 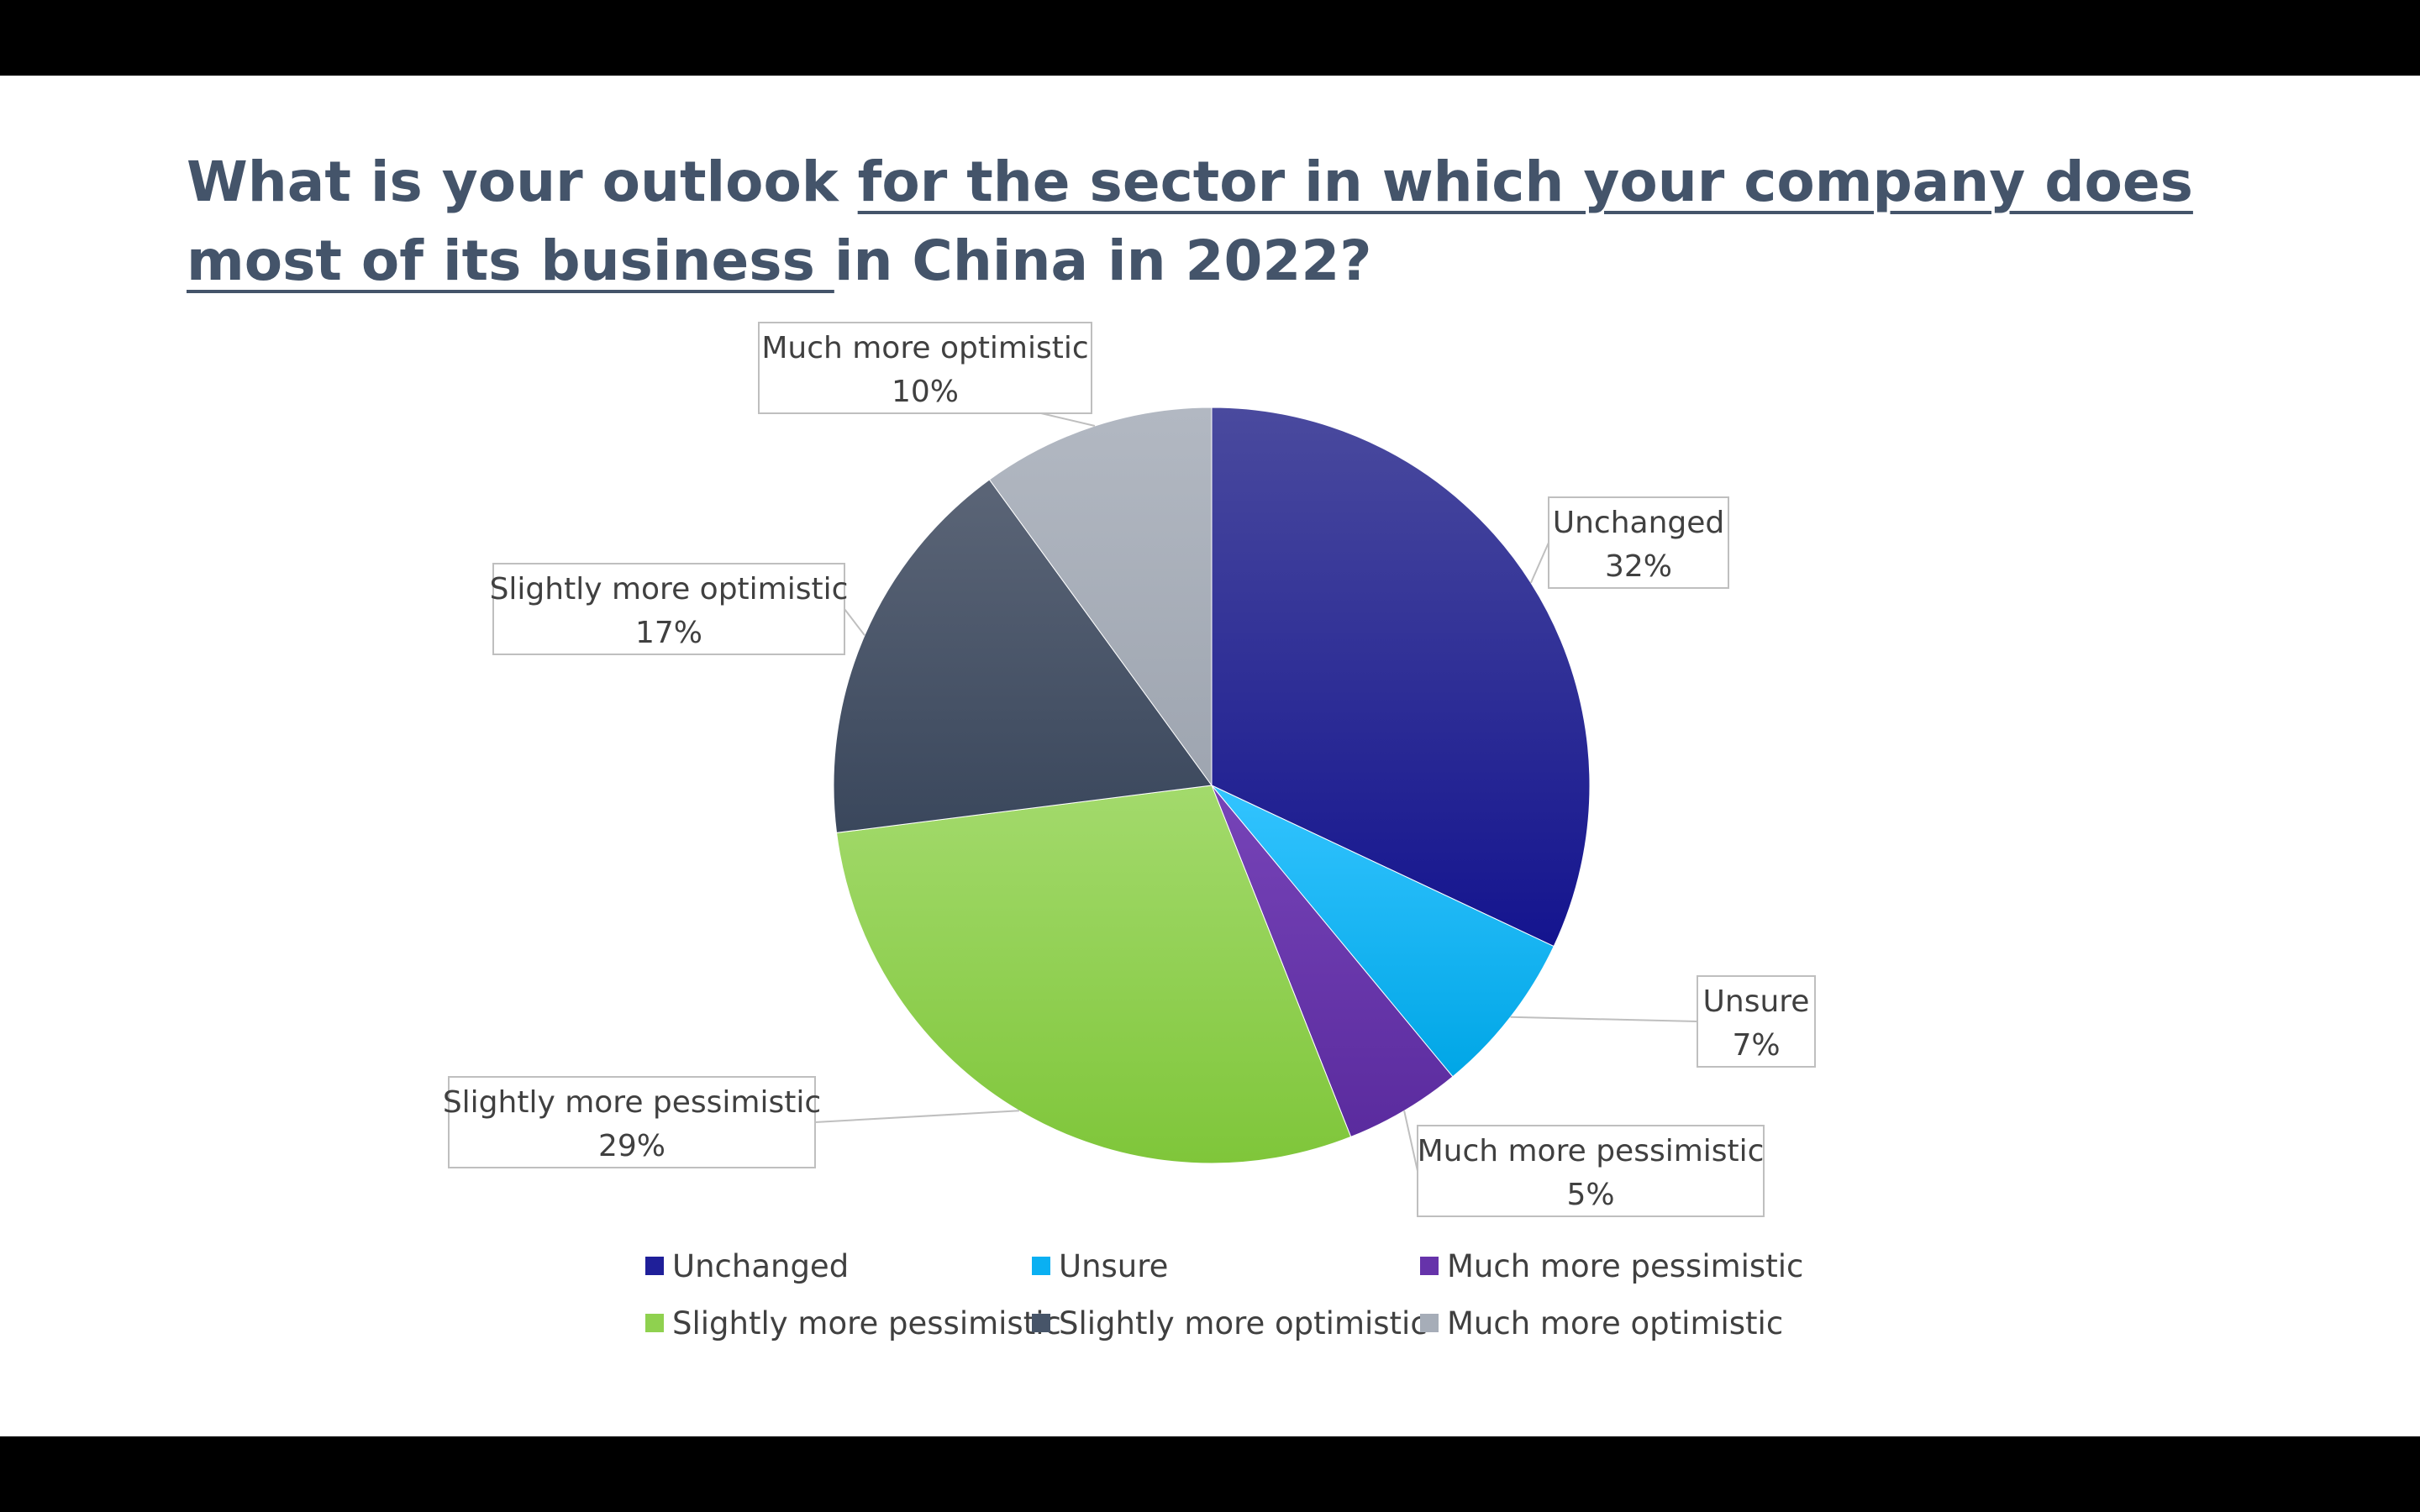 I want to click on title-part-1: What is your outlook, so click(x=522, y=182).